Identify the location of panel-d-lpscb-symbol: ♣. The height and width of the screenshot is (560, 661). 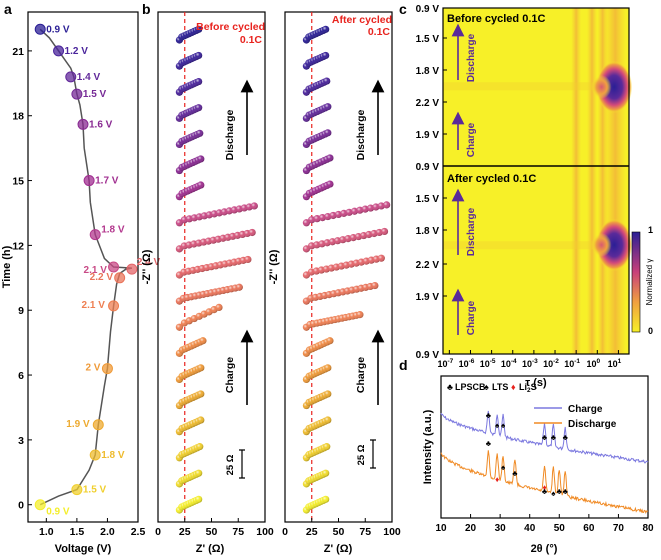
(450, 387).